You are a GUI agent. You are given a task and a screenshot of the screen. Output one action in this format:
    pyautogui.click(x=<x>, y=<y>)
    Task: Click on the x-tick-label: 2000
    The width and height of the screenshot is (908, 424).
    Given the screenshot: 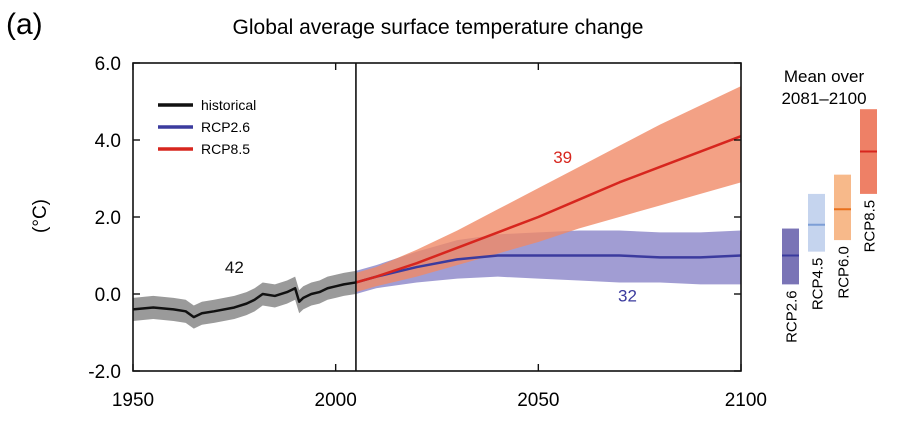 What is the action you would take?
    pyautogui.click(x=336, y=400)
    